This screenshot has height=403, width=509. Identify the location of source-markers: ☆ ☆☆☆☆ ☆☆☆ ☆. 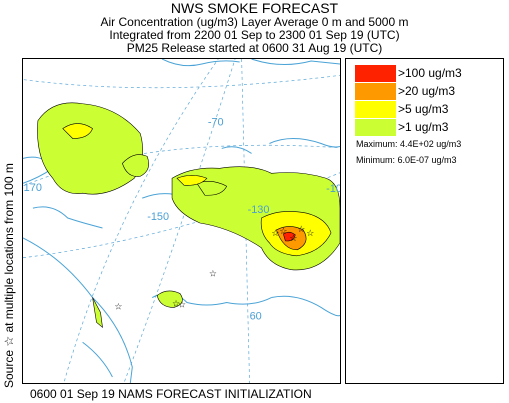
(214, 268).